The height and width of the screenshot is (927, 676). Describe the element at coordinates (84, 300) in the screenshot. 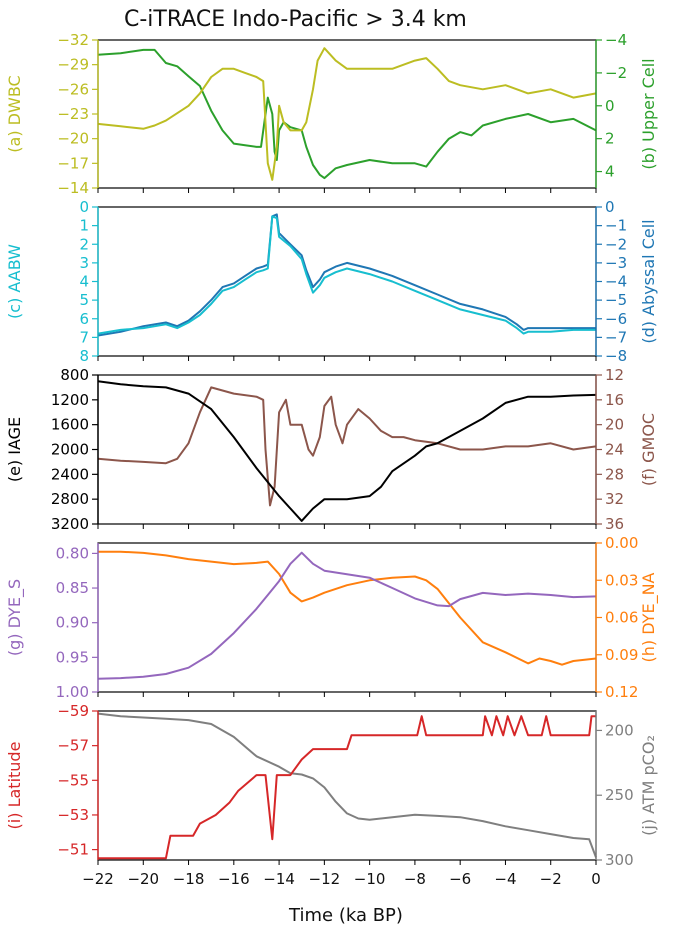

I see `left-tick-label: 5` at that location.